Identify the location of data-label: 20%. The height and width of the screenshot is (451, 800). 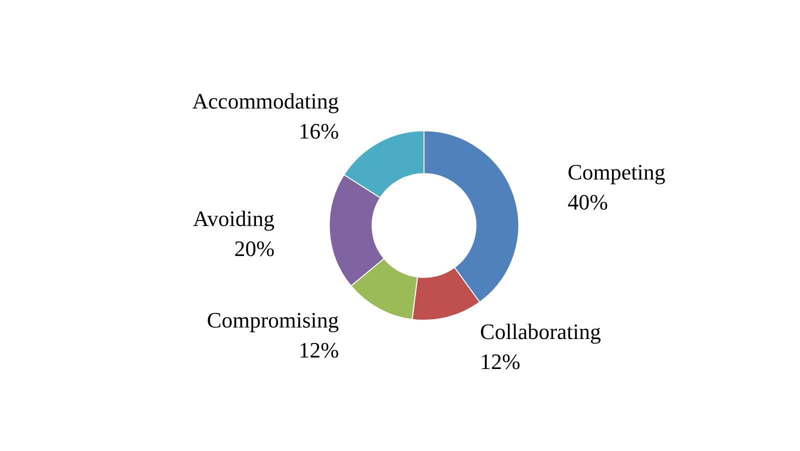
(254, 248).